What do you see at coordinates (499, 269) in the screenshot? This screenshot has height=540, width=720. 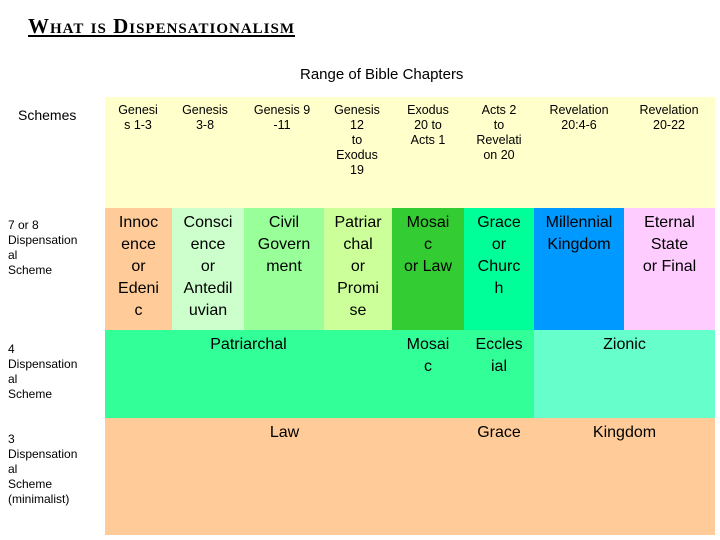 I see `dispensation-grace: Grace or Churc h` at bounding box center [499, 269].